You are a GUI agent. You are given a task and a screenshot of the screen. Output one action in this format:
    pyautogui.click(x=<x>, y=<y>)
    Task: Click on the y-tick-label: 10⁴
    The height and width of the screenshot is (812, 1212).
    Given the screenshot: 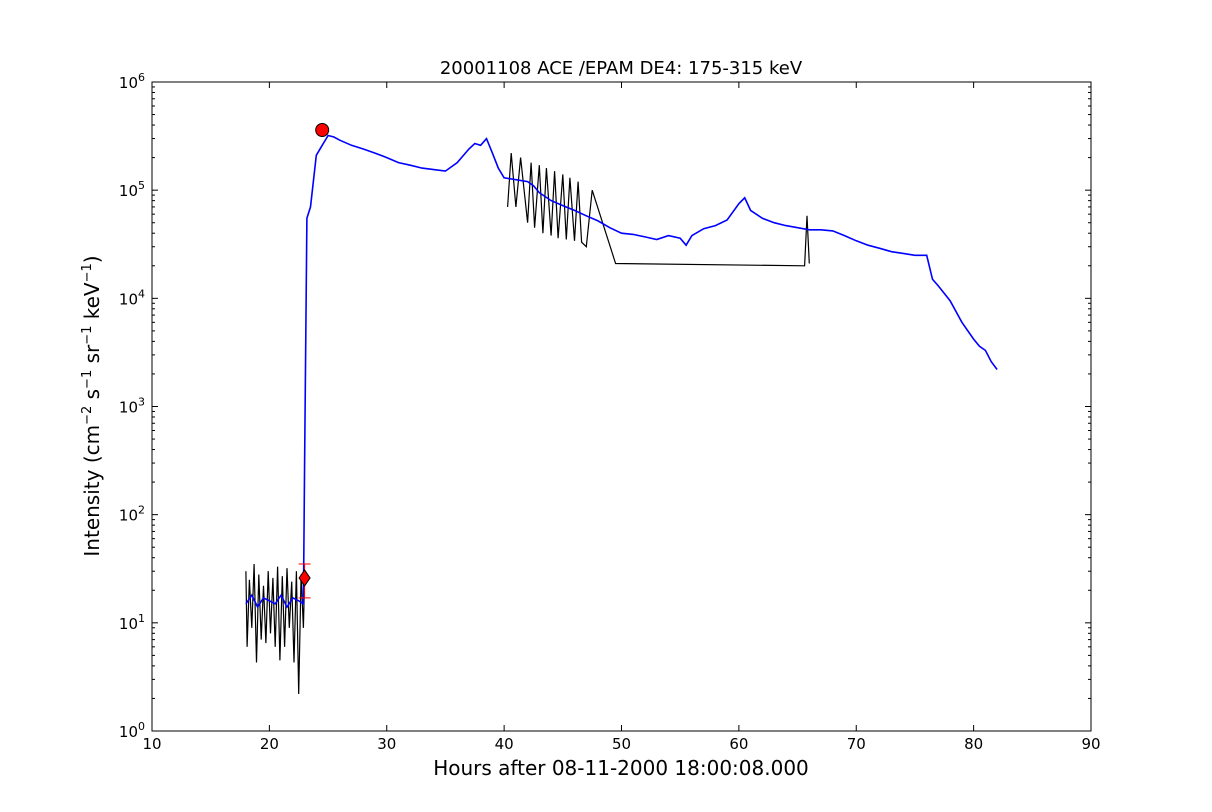 What is the action you would take?
    pyautogui.click(x=132, y=297)
    